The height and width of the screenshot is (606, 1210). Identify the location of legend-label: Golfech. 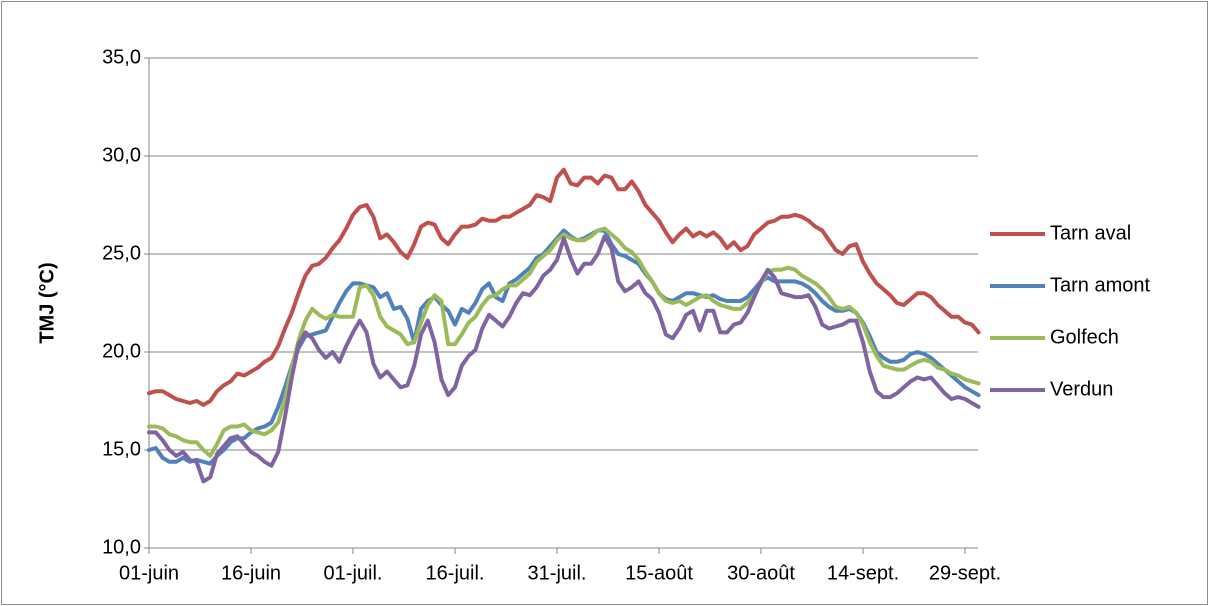
(1084, 337).